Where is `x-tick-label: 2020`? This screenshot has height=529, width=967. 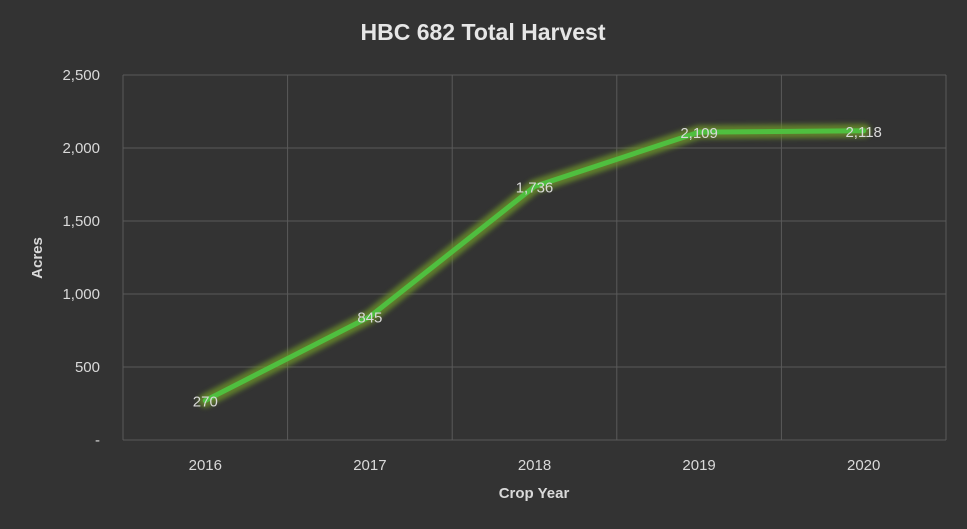 x-tick-label: 2020 is located at coordinates (863, 465).